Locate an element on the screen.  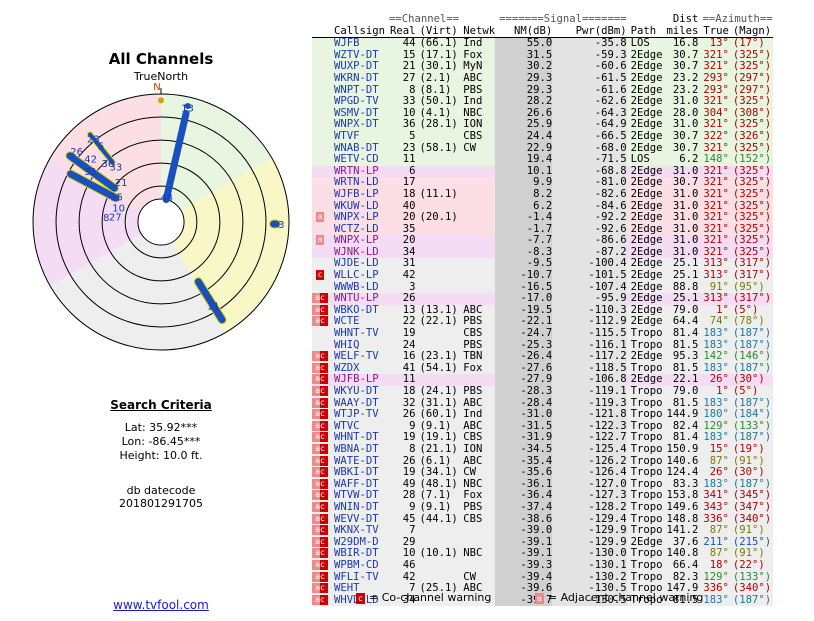
noise-margin-cell: 30.2 is located at coordinates (524, 67).